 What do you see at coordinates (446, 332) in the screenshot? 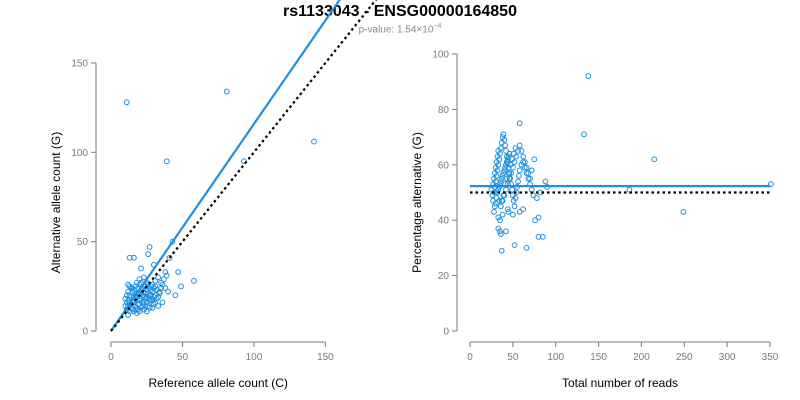
I see `right-y-tick-label: 0` at bounding box center [446, 332].